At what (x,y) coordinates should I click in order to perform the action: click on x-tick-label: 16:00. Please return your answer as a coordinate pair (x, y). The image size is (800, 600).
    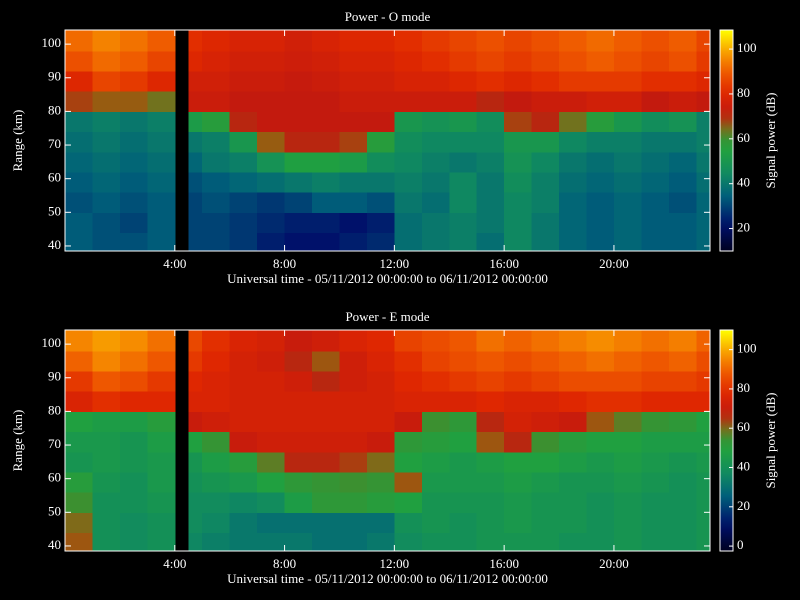
    Looking at the image, I should click on (504, 563).